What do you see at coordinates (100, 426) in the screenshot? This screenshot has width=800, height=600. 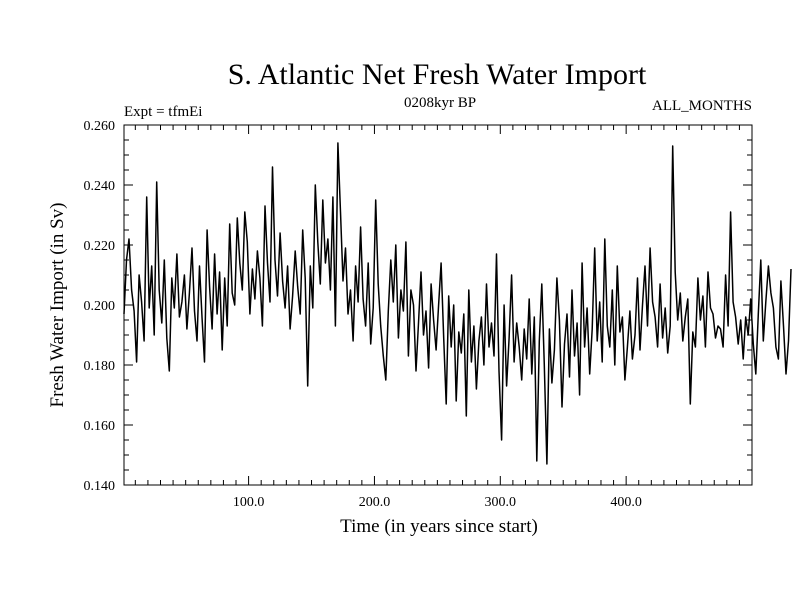 I see `y-tick-label: 0.160` at bounding box center [100, 426].